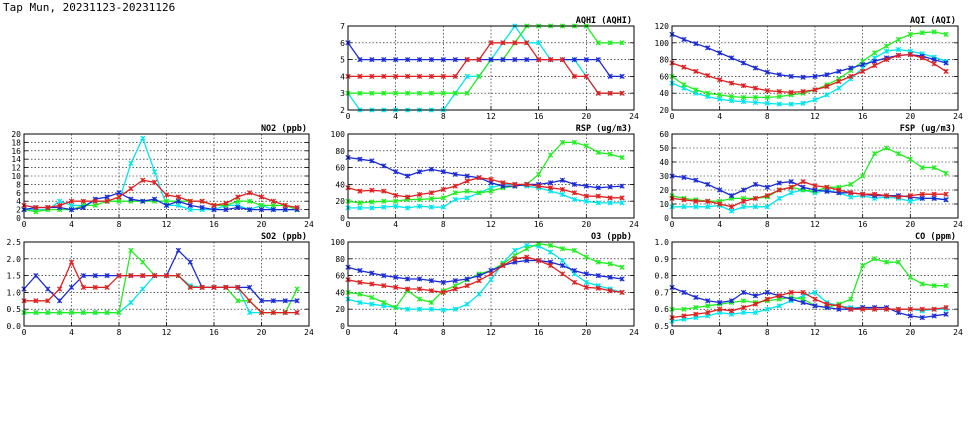 The image size is (975, 447). What do you see at coordinates (16, 176) in the screenshot?
I see `y-tick-label: 10` at bounding box center [16, 176].